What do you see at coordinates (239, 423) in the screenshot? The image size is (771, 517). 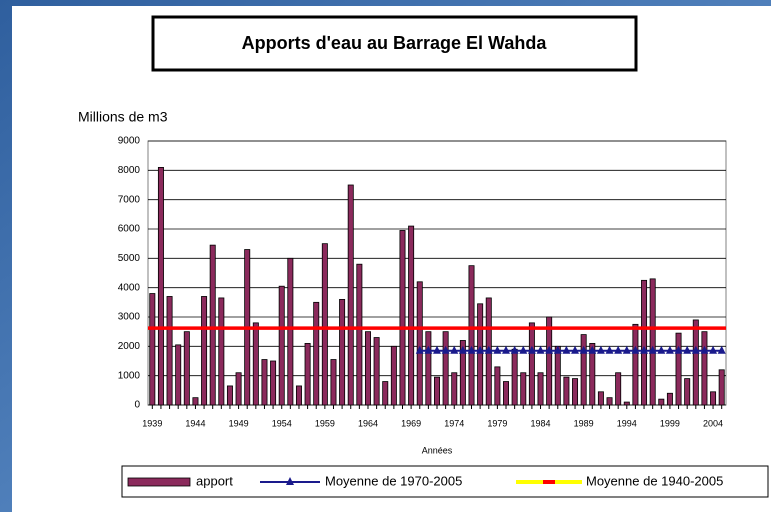 I see `x-tick-label: 1949` at bounding box center [239, 423].